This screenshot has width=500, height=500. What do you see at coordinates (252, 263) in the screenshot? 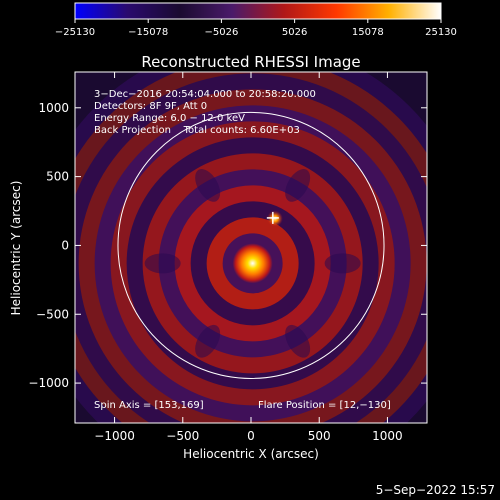
I see `primary-source` at bounding box center [252, 263].